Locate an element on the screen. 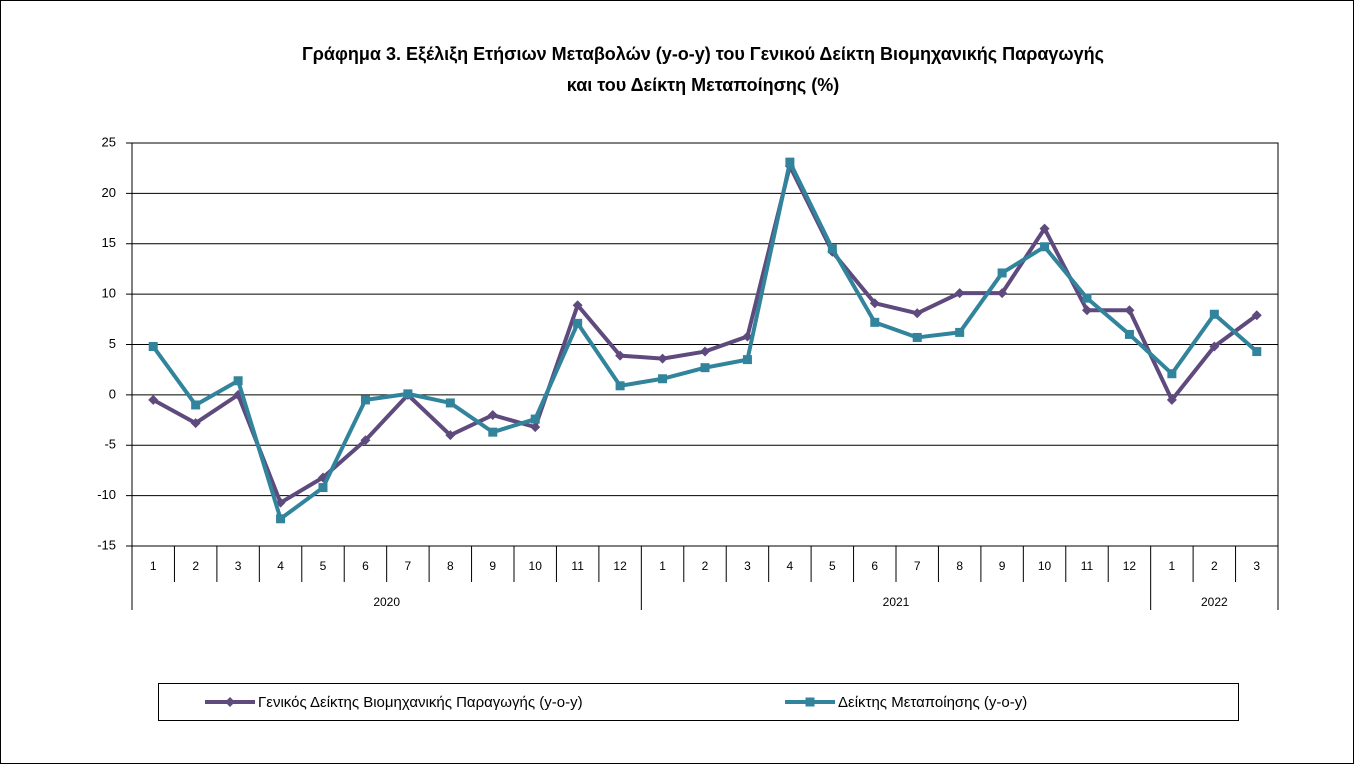  y-tick-label: -5 is located at coordinates (110, 444).